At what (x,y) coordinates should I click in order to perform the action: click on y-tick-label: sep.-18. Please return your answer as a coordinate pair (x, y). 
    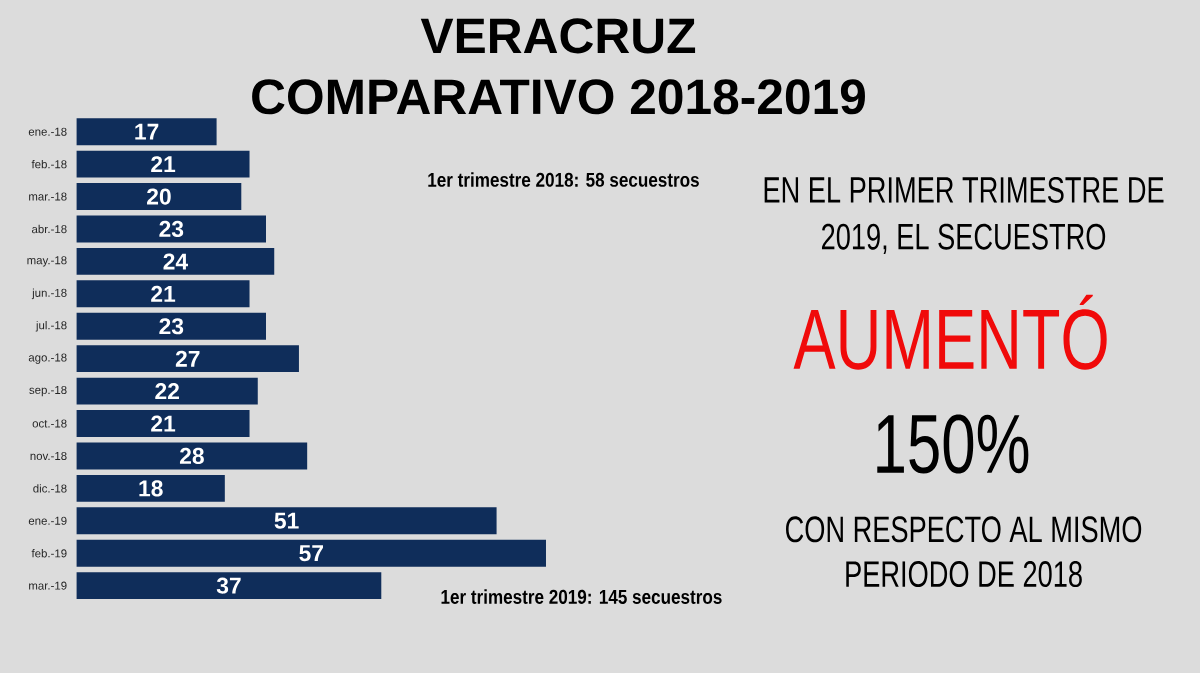
    Looking at the image, I should click on (48, 391).